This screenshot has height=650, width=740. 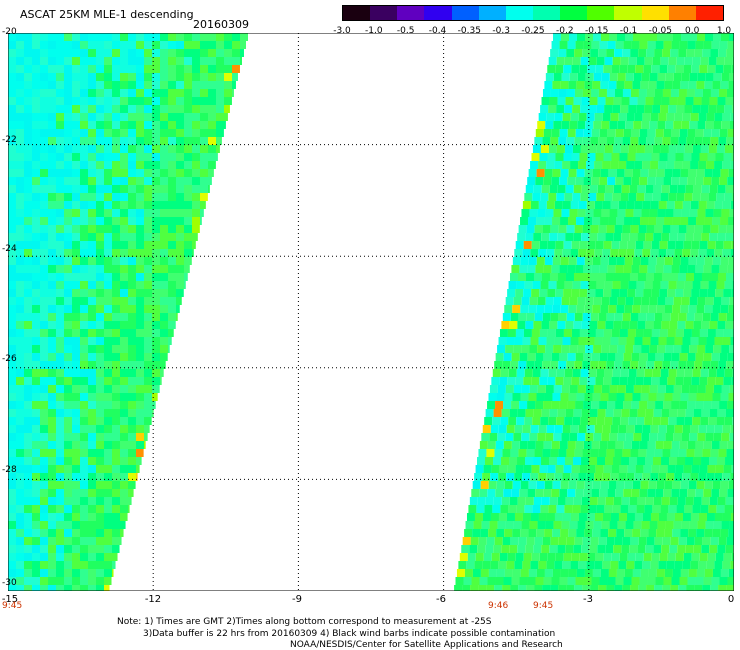 What do you see at coordinates (724, 31) in the screenshot?
I see `colorbar-label: 1.0` at bounding box center [724, 31].